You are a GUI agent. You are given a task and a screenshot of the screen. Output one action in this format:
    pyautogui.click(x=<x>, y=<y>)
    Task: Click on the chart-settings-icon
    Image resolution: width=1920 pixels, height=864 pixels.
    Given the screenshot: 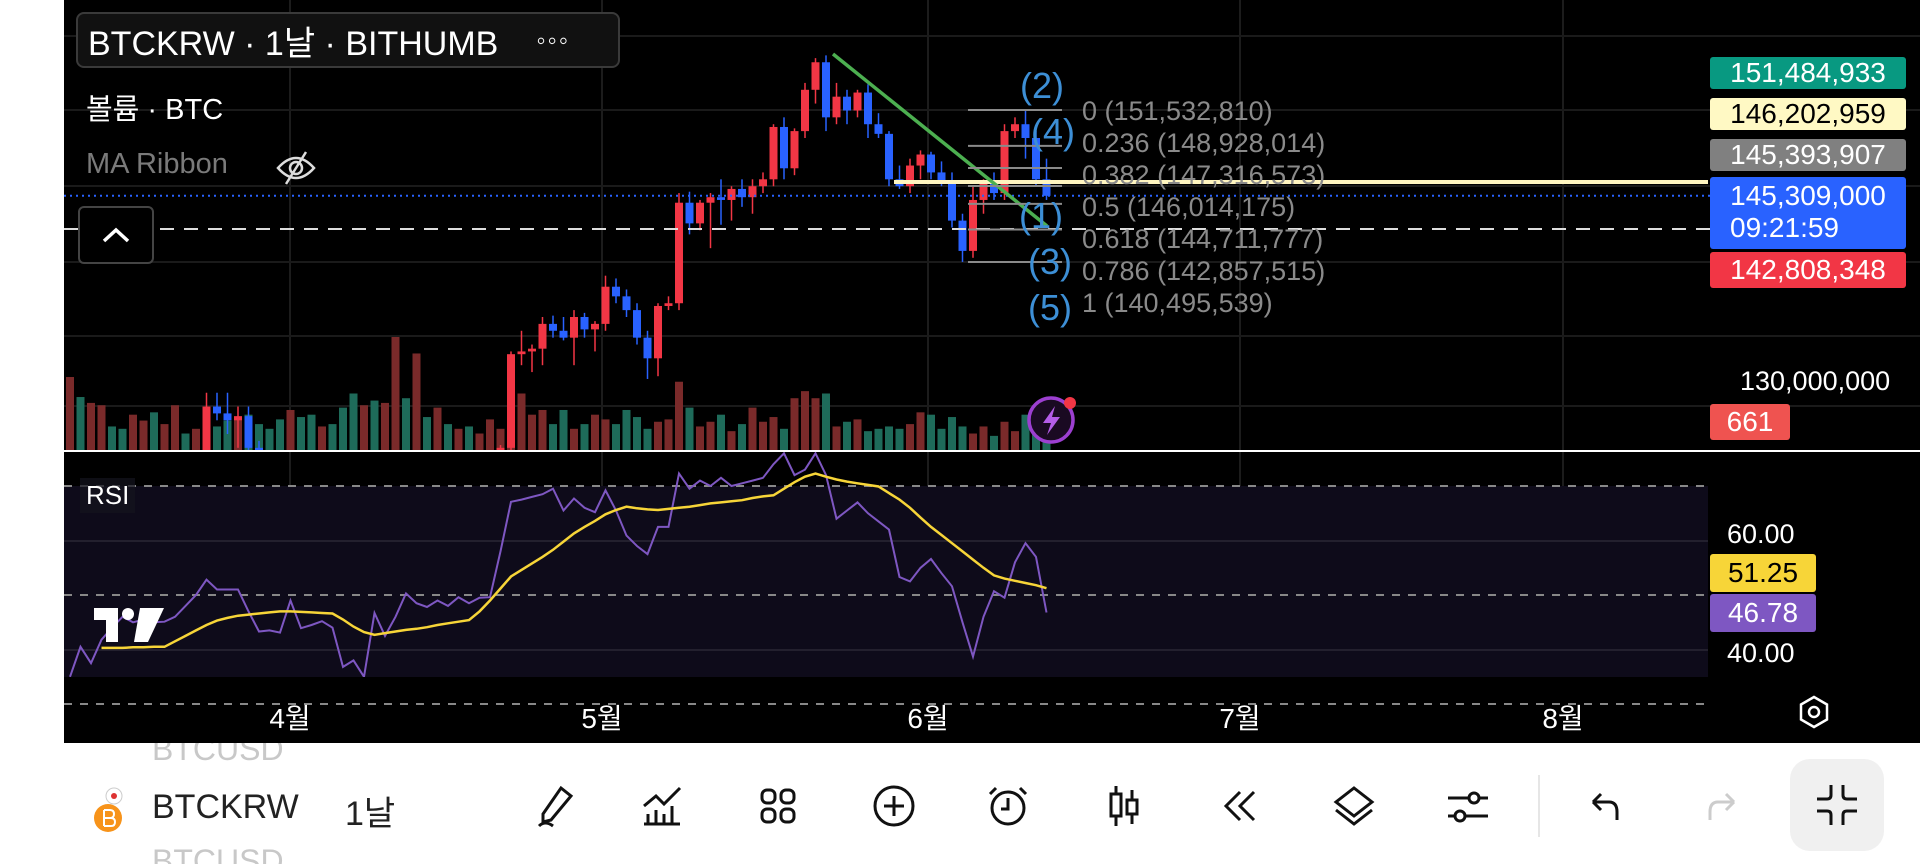 What is the action you would take?
    pyautogui.click(x=1814, y=712)
    